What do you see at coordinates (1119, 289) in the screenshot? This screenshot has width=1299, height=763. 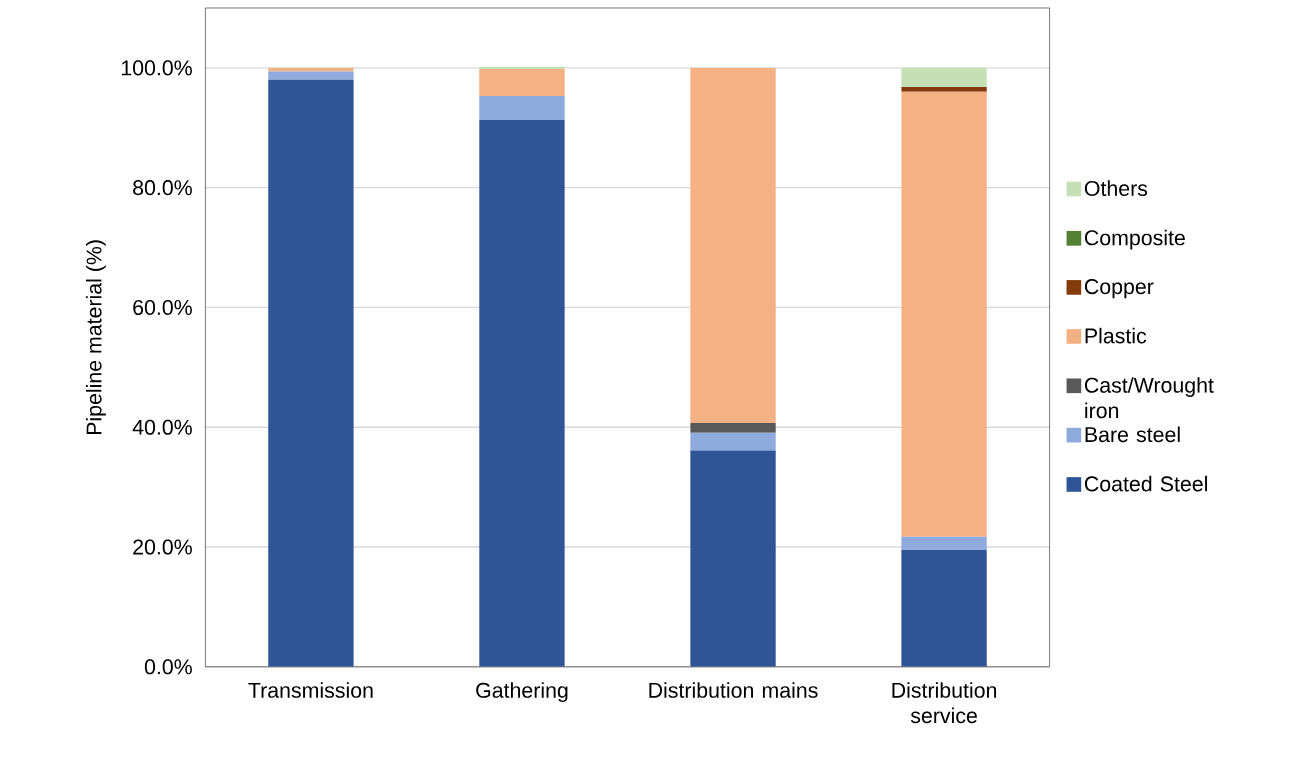 I see `legend-label: Copper` at bounding box center [1119, 289].